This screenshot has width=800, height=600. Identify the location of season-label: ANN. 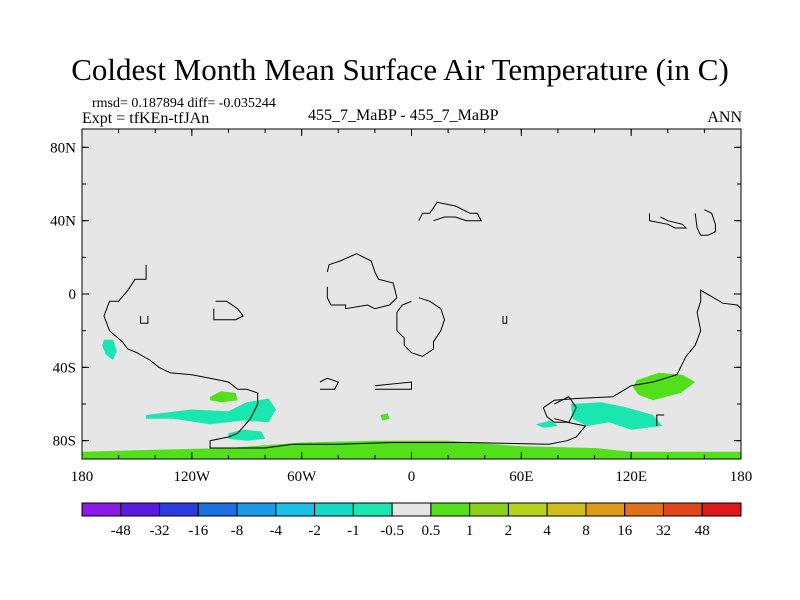
(724, 117).